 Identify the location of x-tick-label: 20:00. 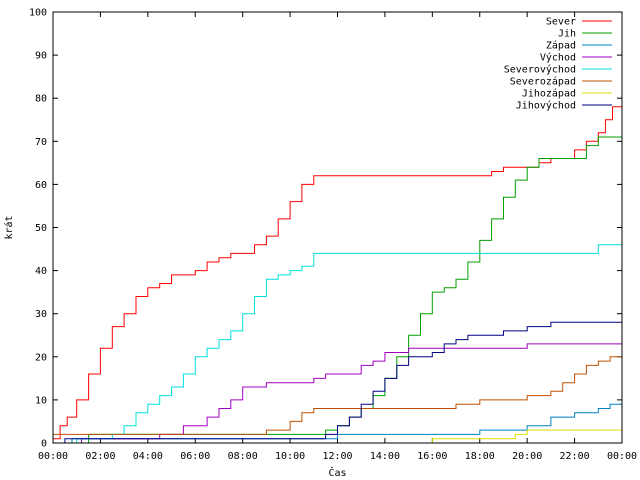
(527, 456).